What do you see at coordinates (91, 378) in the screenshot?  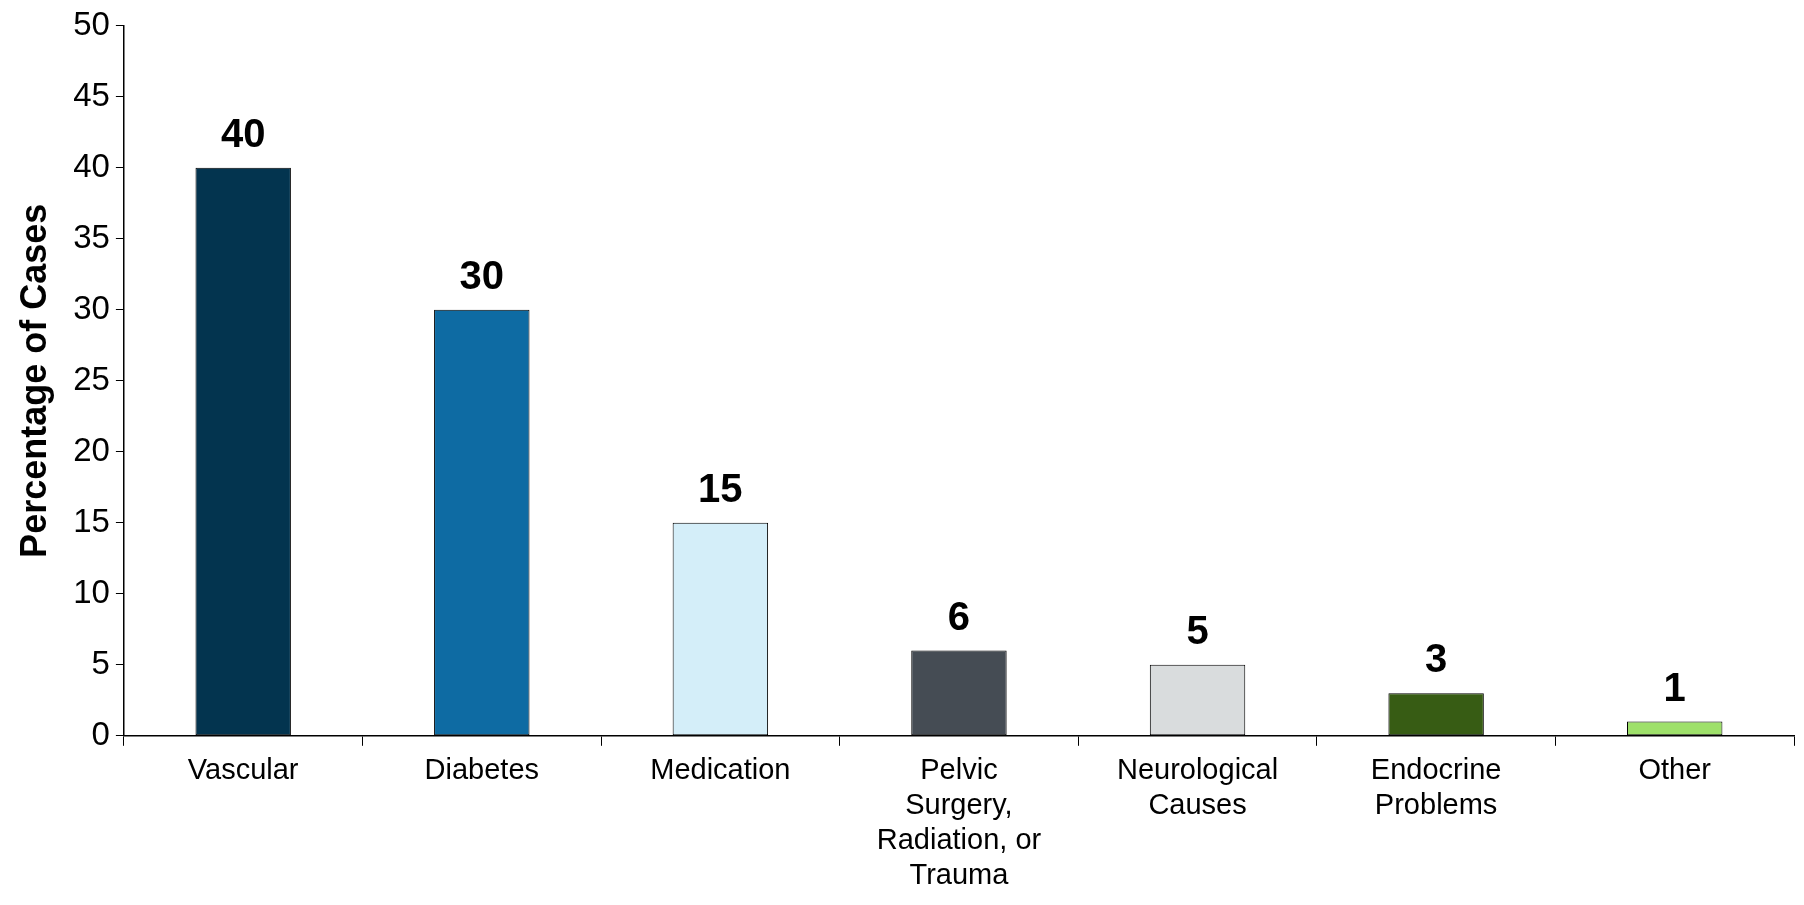 I see `y-tick-label: 25` at bounding box center [91, 378].